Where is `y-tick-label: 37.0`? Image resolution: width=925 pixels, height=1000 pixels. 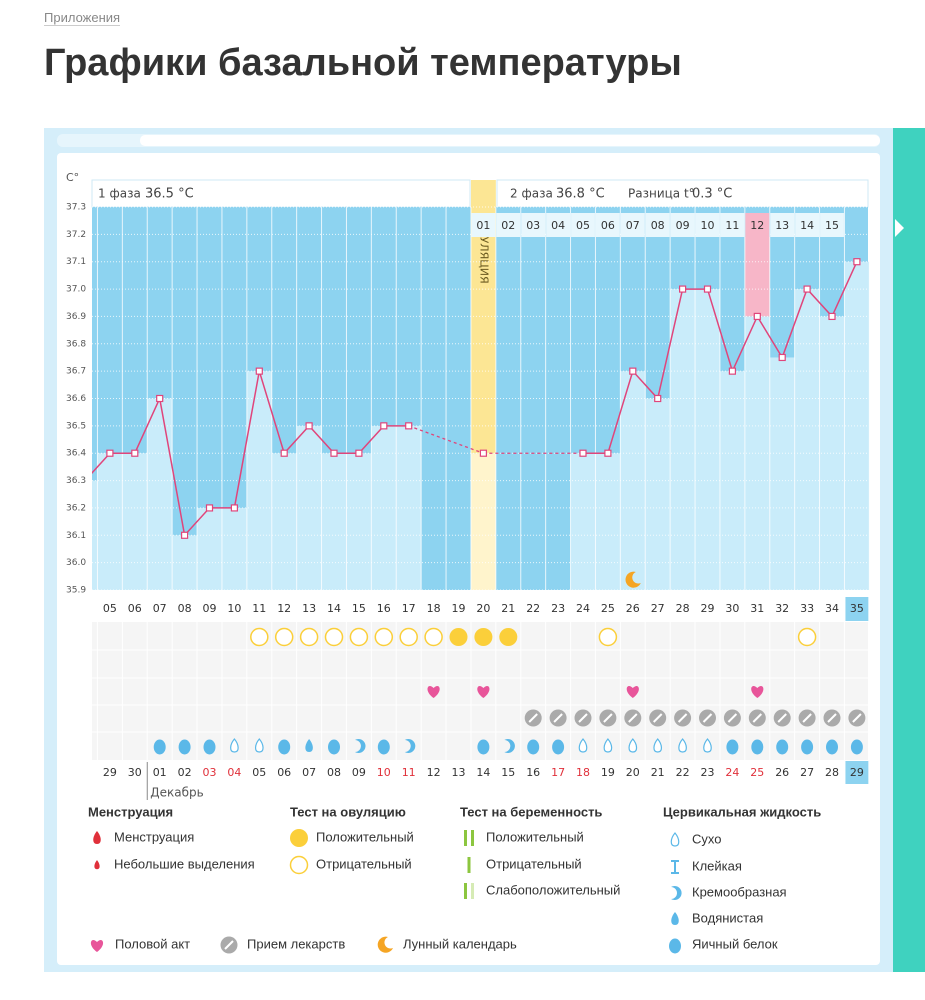 y-tick-label: 37.0 is located at coordinates (76, 290).